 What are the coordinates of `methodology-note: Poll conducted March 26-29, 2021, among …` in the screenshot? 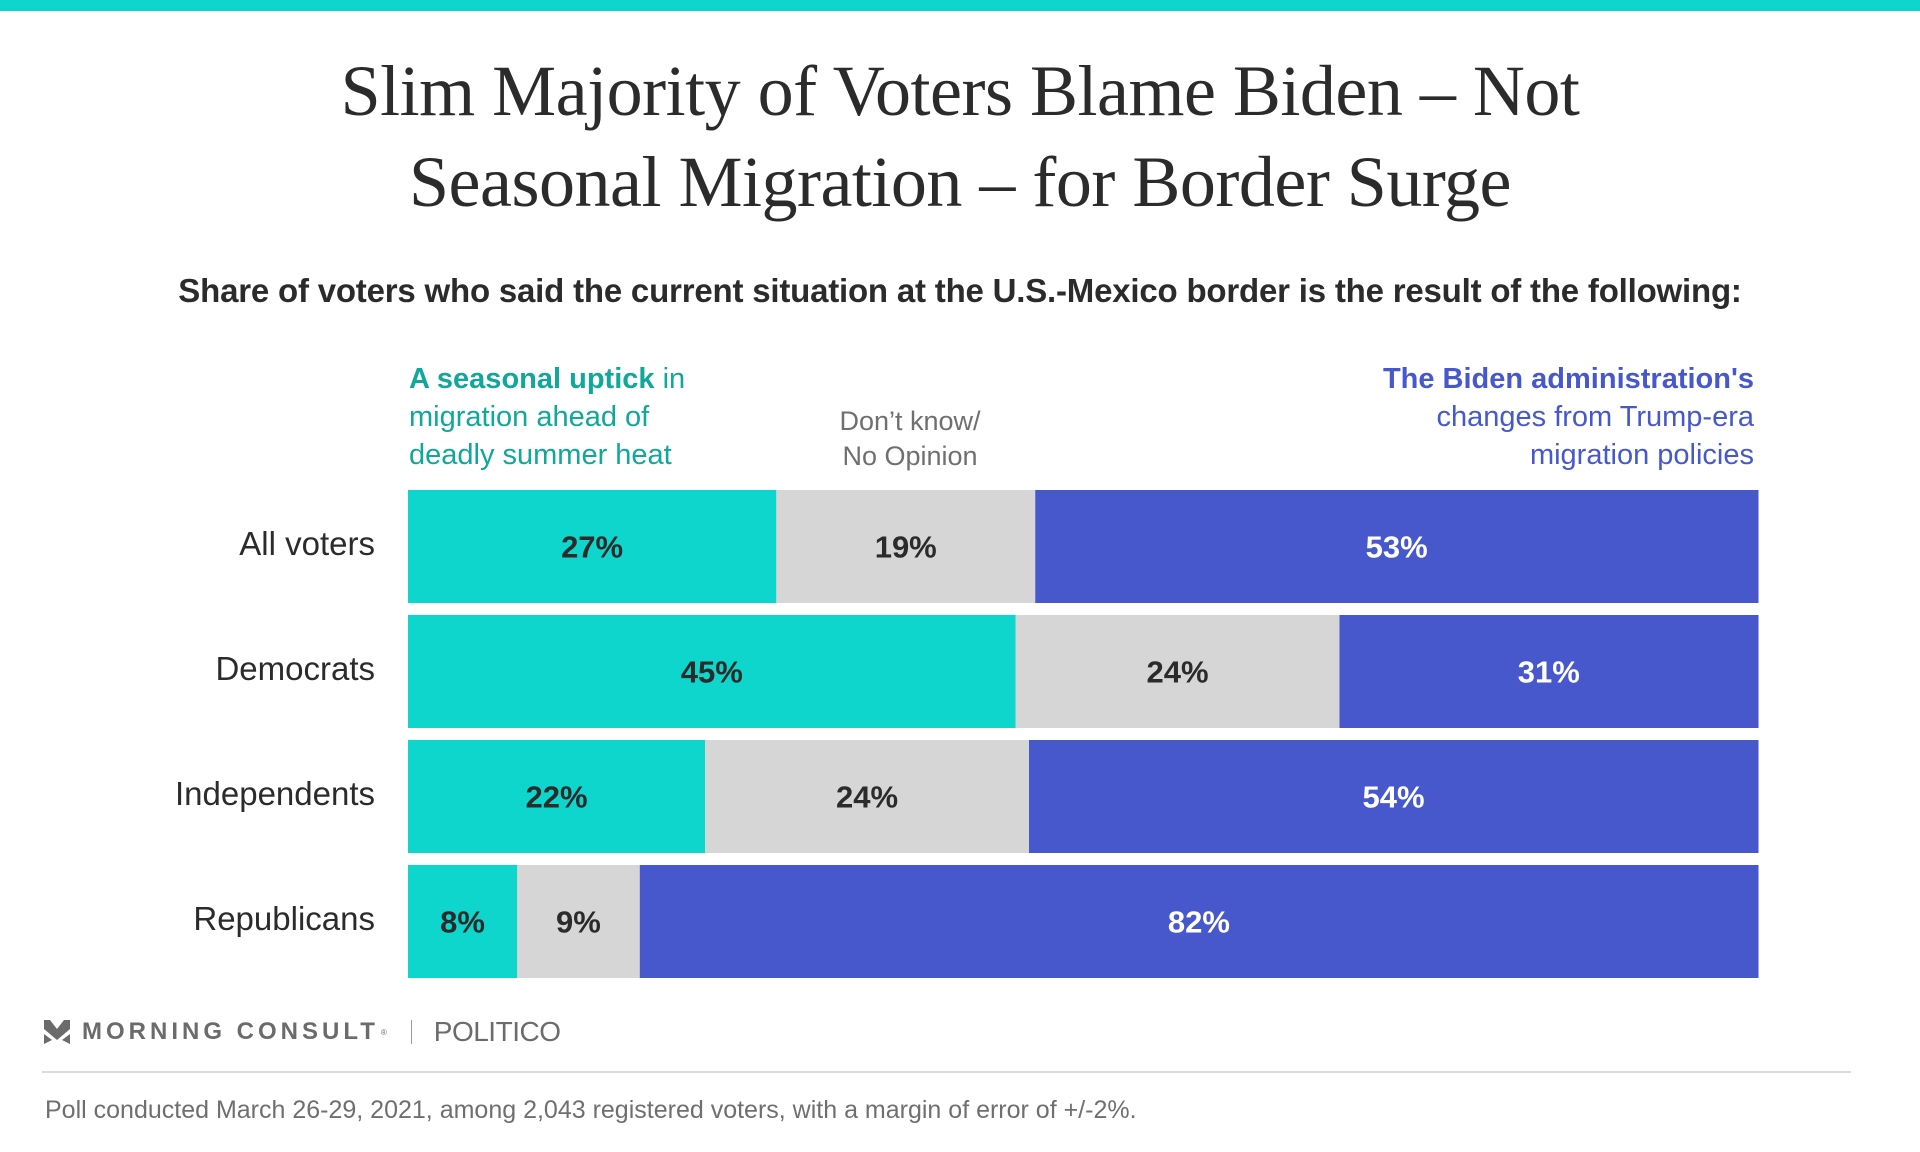 It's located at (591, 1110).